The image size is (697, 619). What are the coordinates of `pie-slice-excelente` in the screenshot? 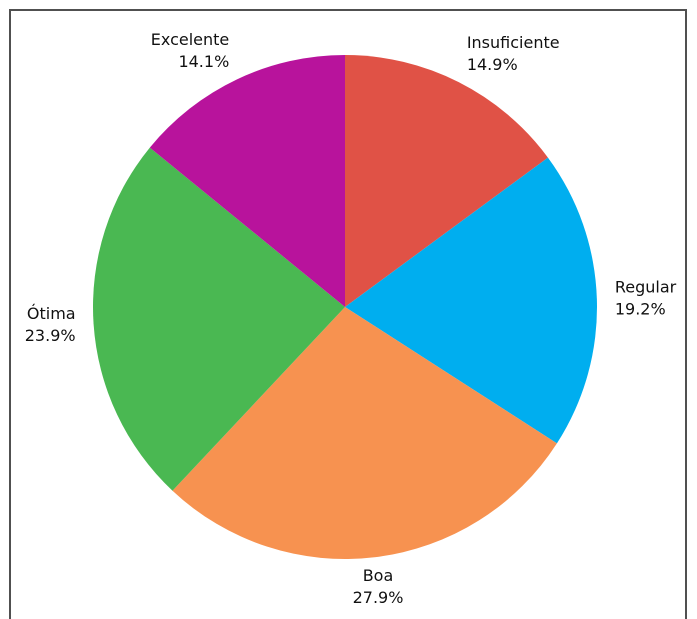 It's located at (247, 181).